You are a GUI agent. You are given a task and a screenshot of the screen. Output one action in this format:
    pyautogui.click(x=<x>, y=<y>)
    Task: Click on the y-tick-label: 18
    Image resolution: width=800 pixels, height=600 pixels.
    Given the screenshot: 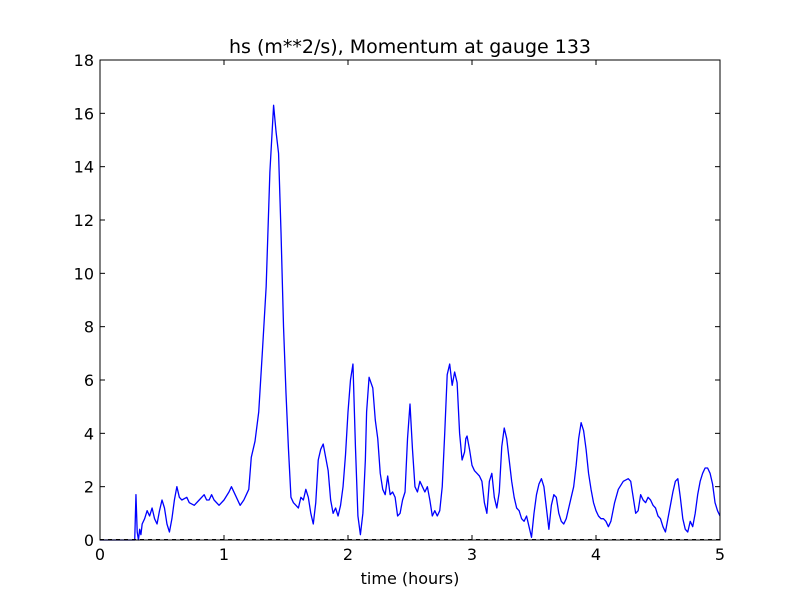 What is the action you would take?
    pyautogui.click(x=84, y=60)
    